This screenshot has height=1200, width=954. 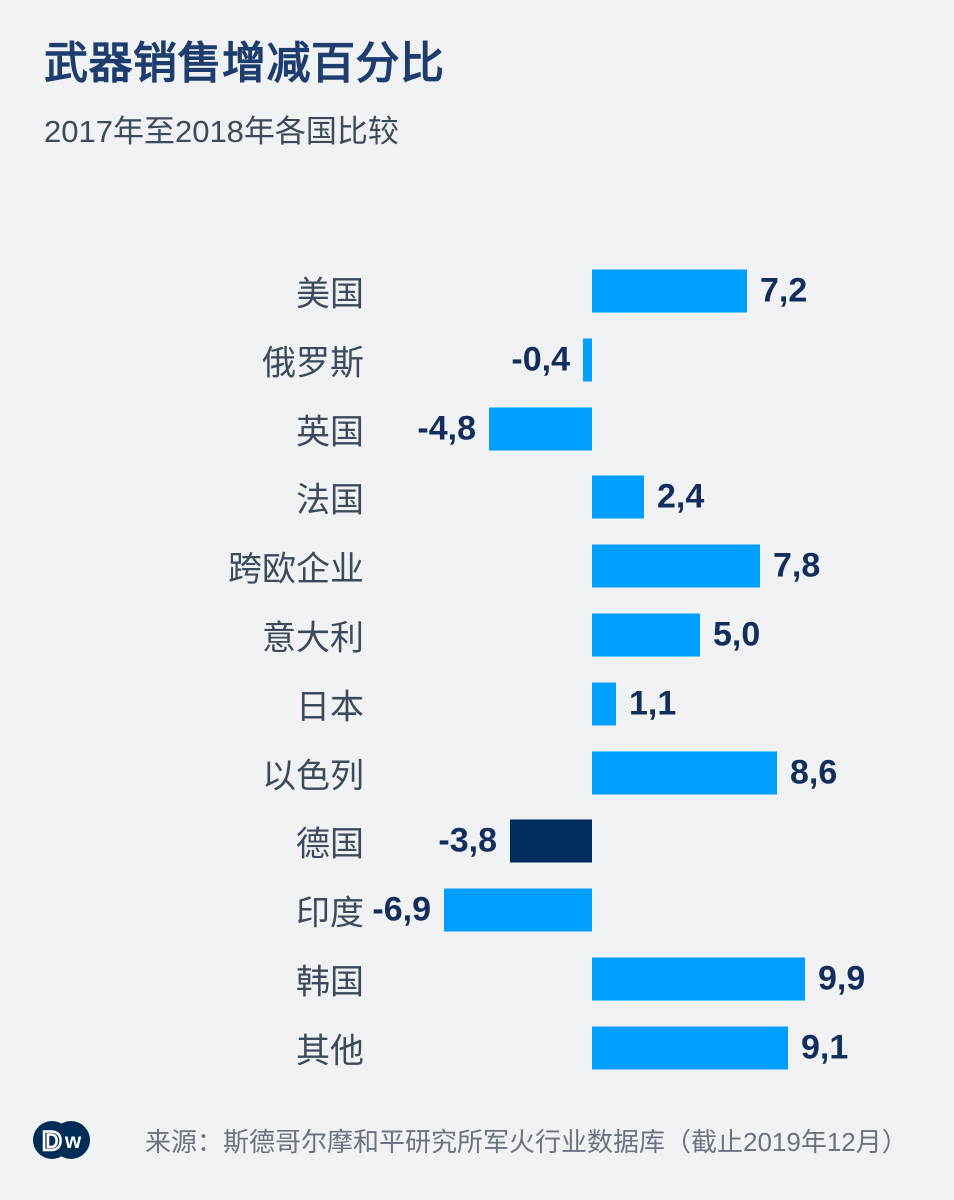 What do you see at coordinates (825, 1047) in the screenshot?
I see `value-label: 9,1` at bounding box center [825, 1047].